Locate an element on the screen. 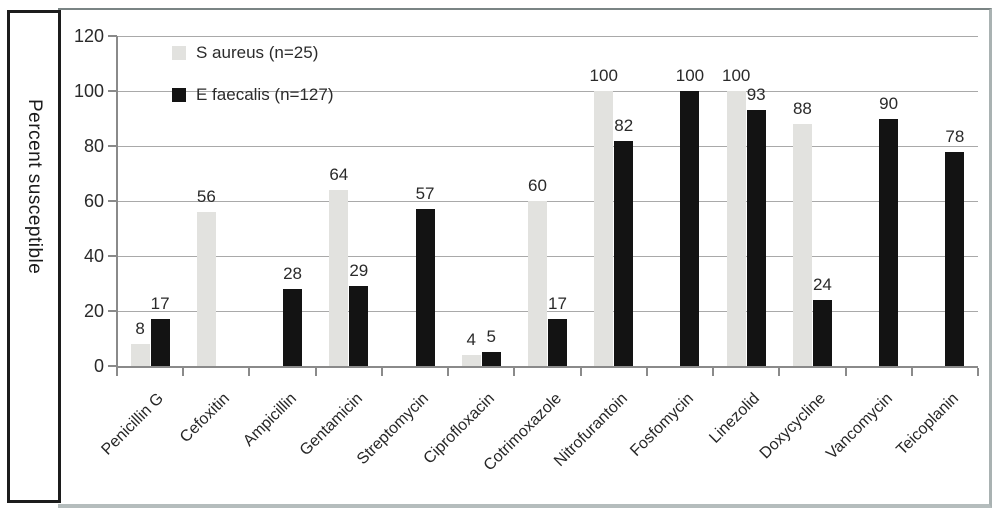 The image size is (999, 512). bar-s-aureus-n-25-gentamicin is located at coordinates (339, 278).